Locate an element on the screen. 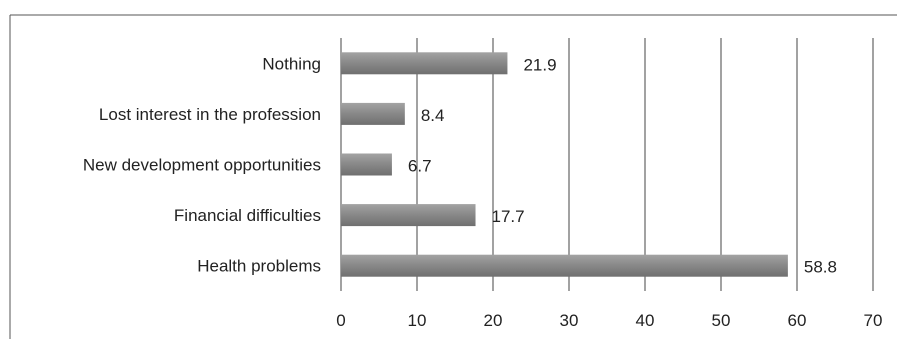  data-label: 17.7 is located at coordinates (508, 216).